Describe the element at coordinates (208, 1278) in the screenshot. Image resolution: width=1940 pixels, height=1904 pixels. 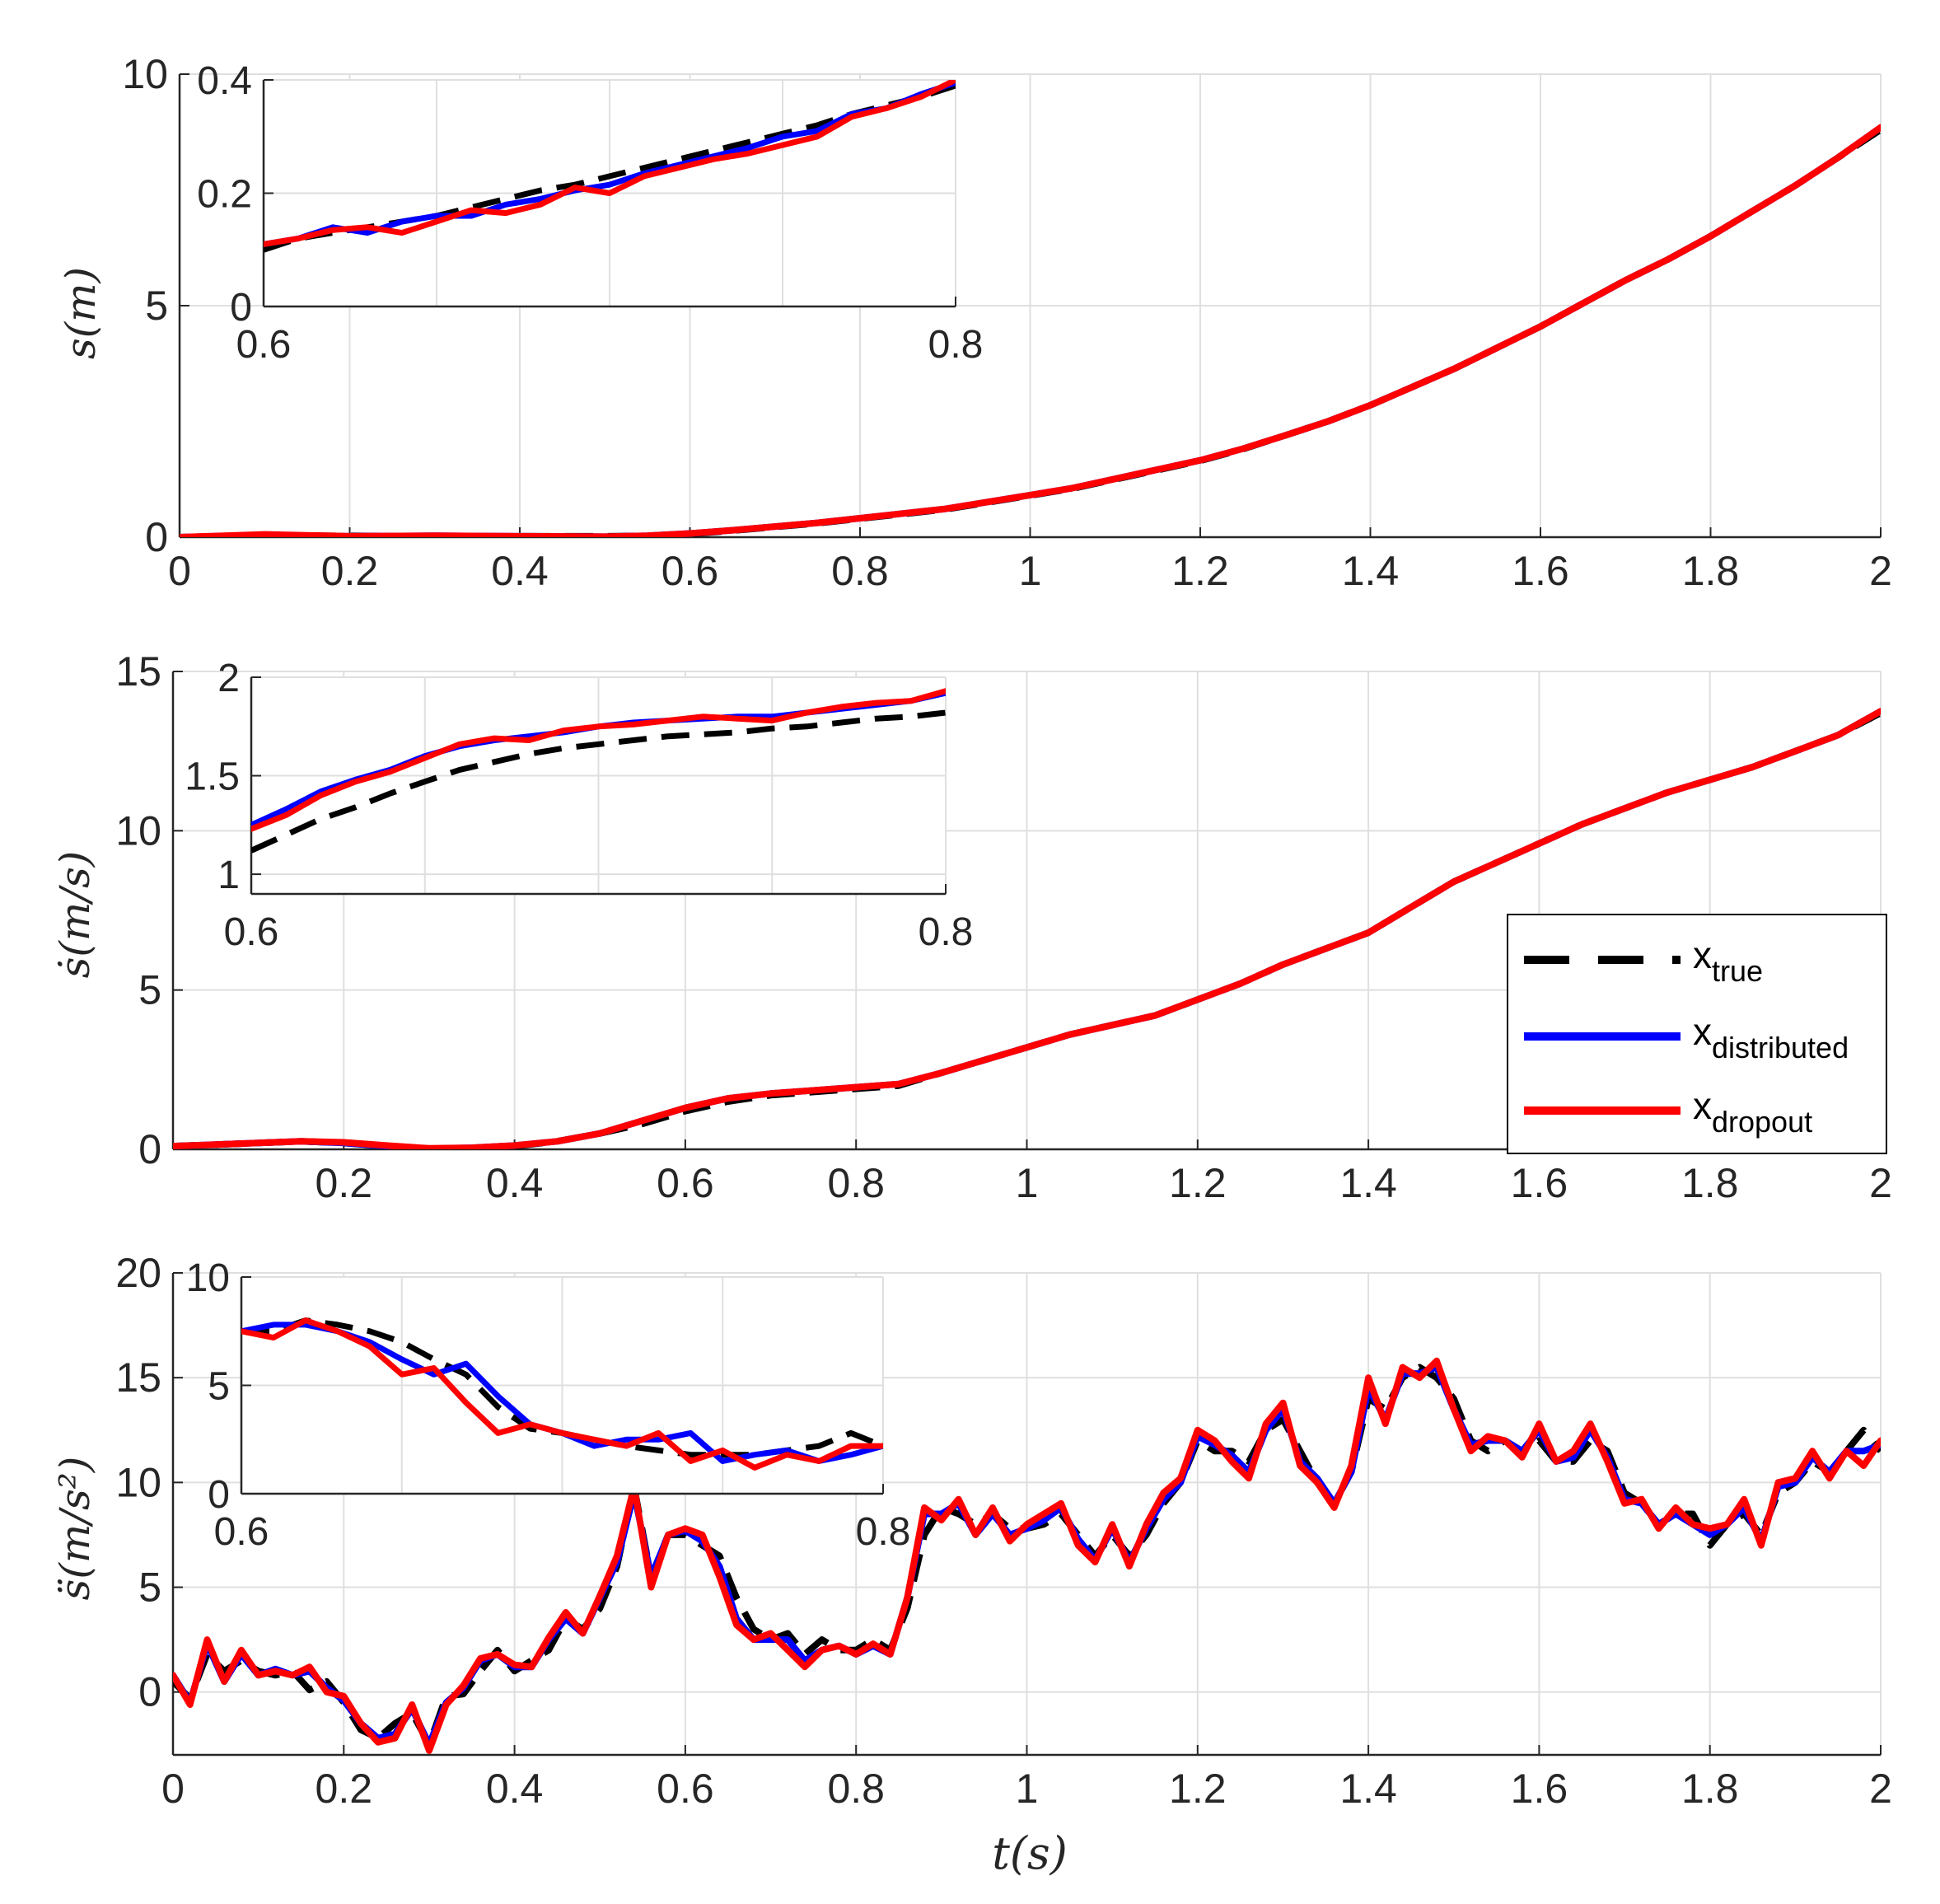
I see `acceleration-inset-y-tick-label: 10` at that location.